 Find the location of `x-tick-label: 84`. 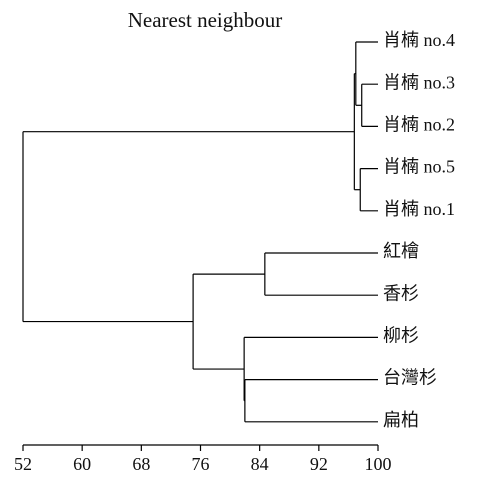

x-tick-label: 84 is located at coordinates (260, 464).